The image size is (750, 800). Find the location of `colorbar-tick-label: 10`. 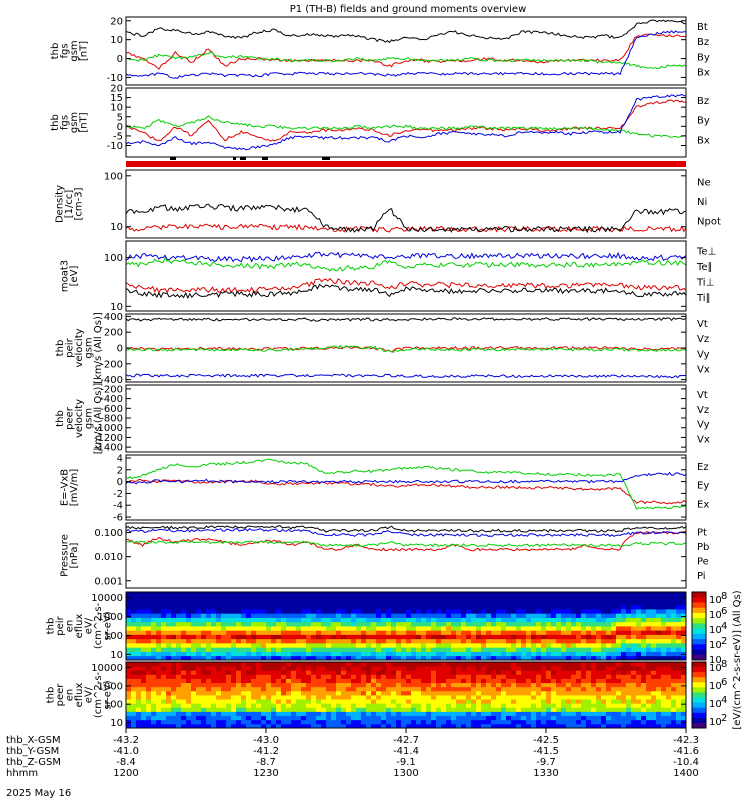

colorbar-tick-label: 10 is located at coordinates (715, 668).